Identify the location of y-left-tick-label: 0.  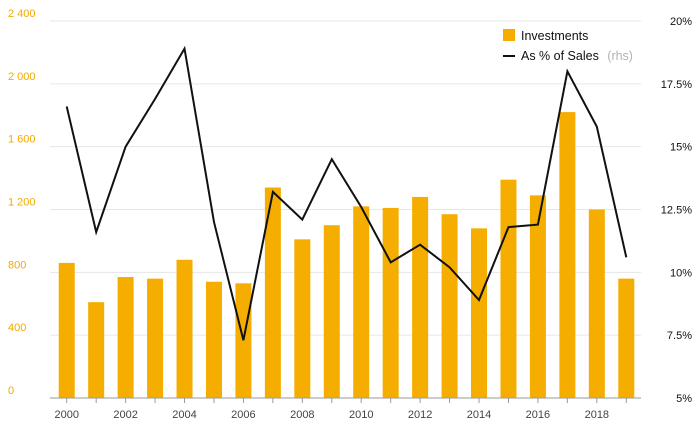
(11, 391).